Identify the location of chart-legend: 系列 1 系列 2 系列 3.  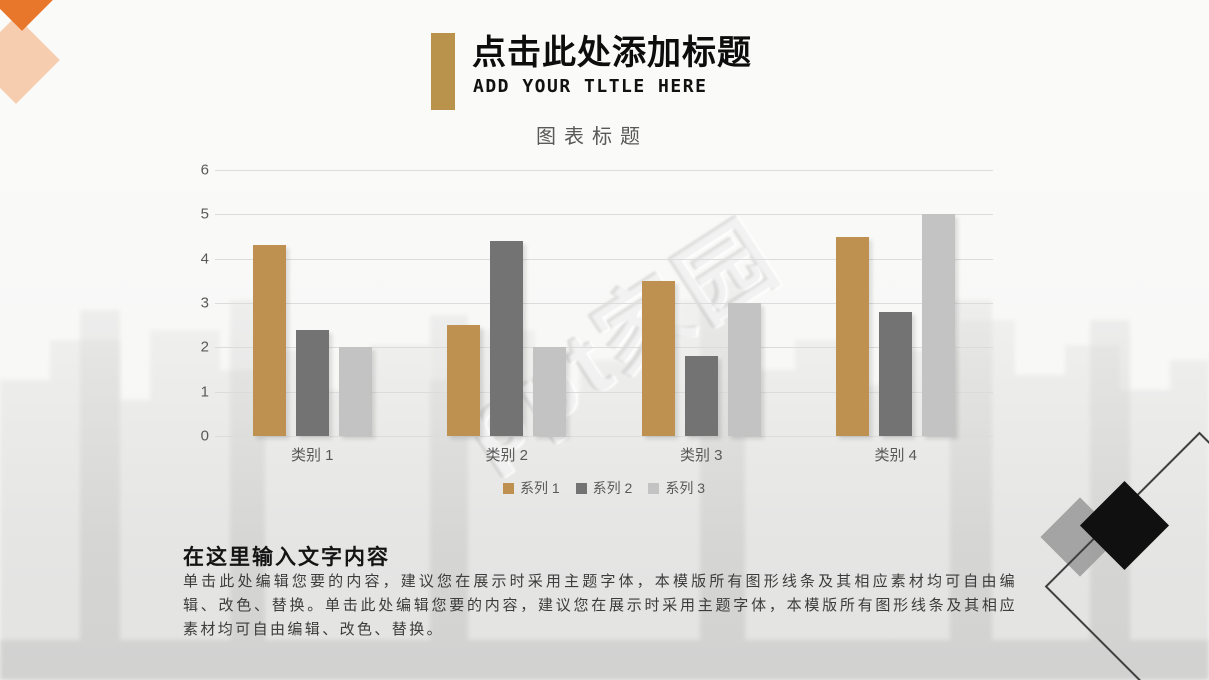
(604, 488).